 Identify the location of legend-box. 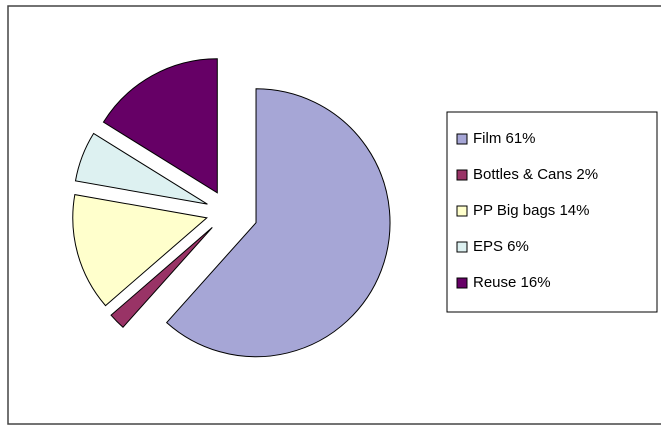
(552, 212).